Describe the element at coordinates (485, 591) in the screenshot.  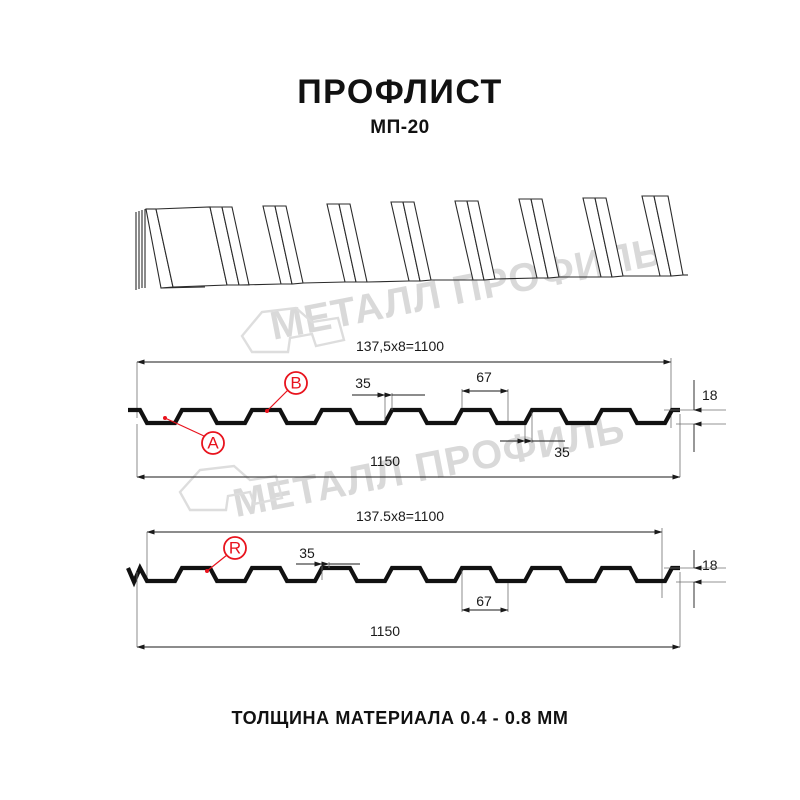
I see `dim-rib-flat-r: 67` at that location.